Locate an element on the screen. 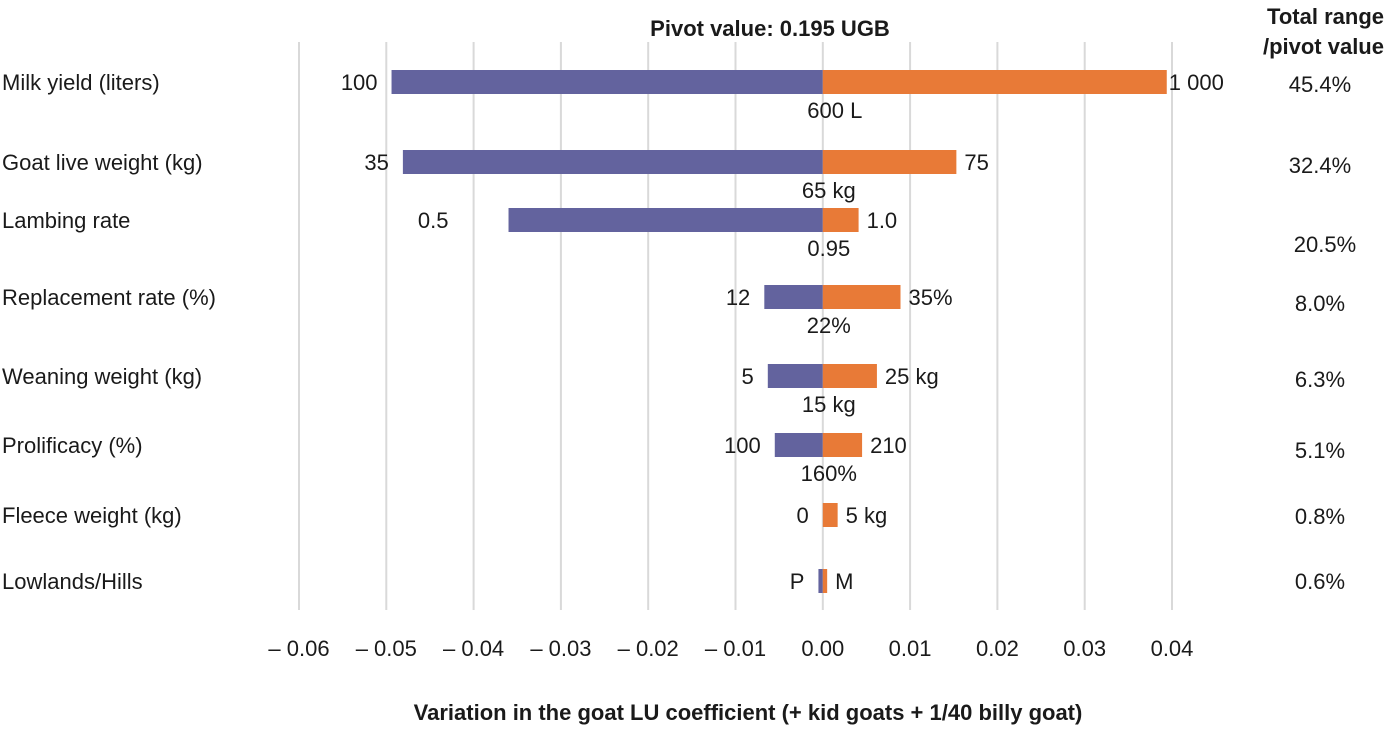 The width and height of the screenshot is (1386, 730). right-header-line1: Total range is located at coordinates (1325, 16).